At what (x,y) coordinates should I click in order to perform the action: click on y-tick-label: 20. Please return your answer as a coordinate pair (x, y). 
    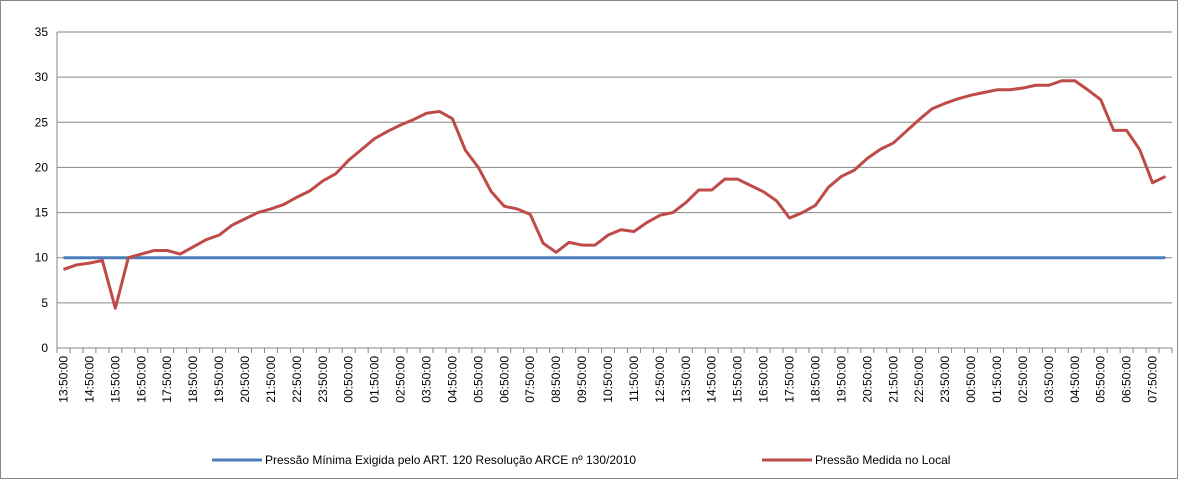
    Looking at the image, I should click on (42, 167).